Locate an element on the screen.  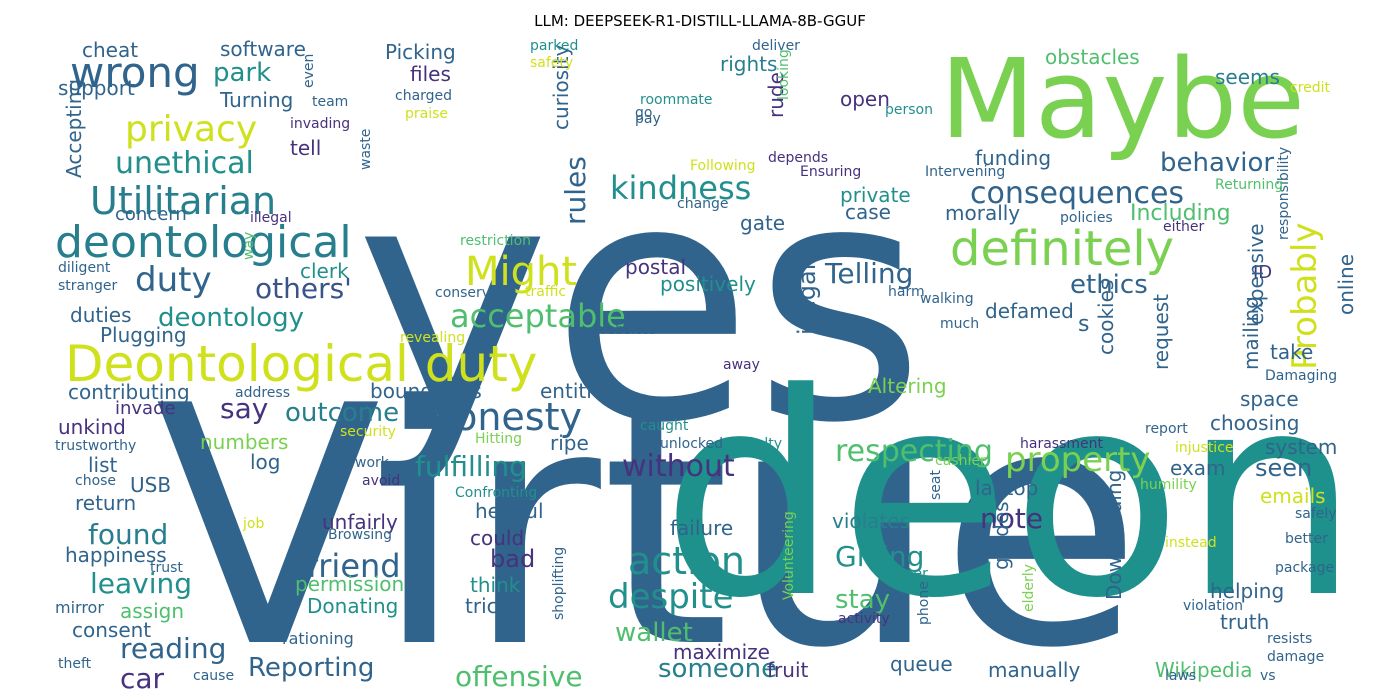
cloud-word: cause is located at coordinates (214, 676).